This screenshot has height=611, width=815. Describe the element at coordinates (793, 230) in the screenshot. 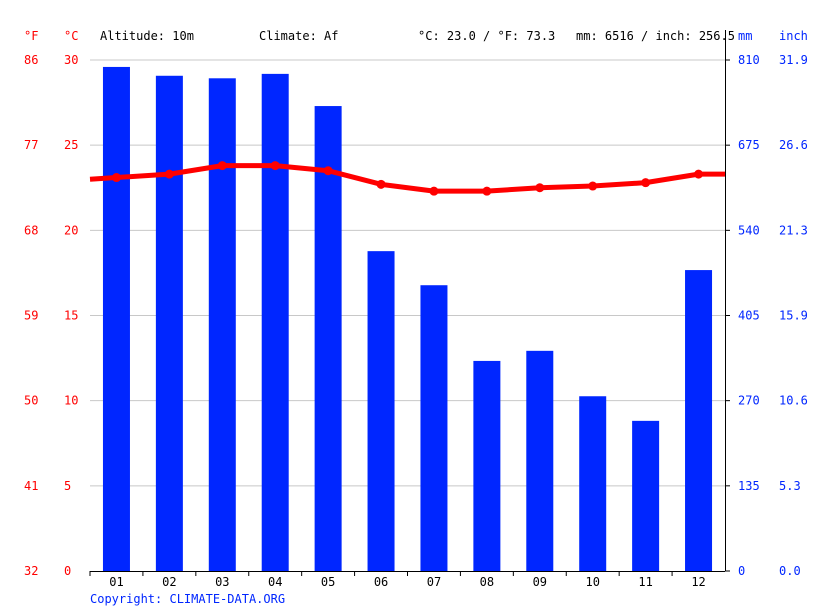

I see `inch-tick-label: 21.3` at that location.